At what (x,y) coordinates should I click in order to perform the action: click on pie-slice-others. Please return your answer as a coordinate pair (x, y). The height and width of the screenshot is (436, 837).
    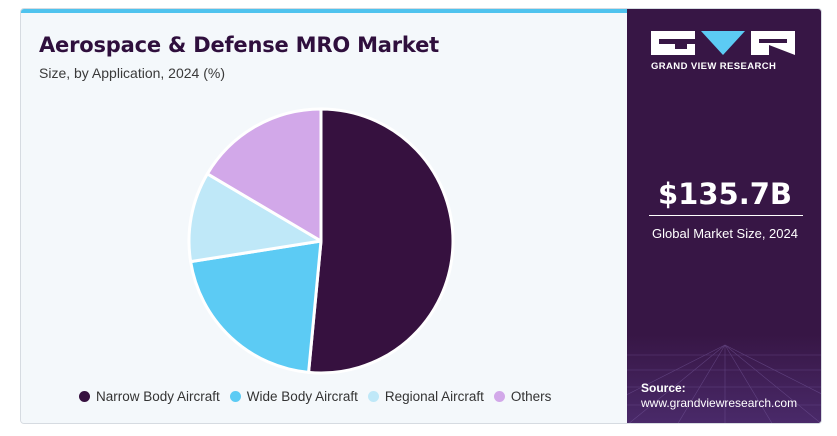
    Looking at the image, I should click on (264, 175).